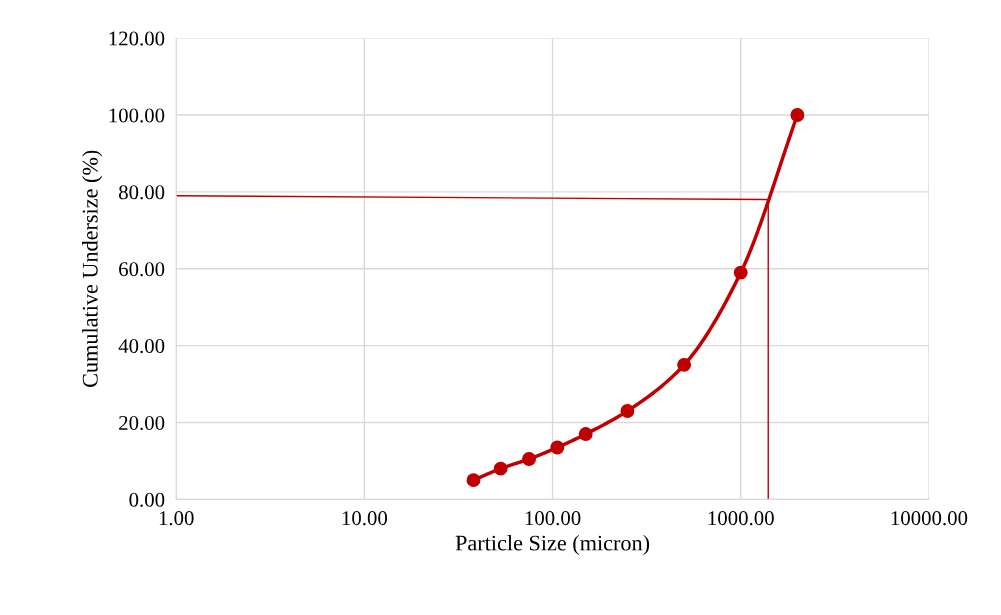 Image resolution: width=1001 pixels, height=615 pixels. Describe the element at coordinates (137, 38) in the screenshot. I see `y-tick-label: 120.00` at that location.